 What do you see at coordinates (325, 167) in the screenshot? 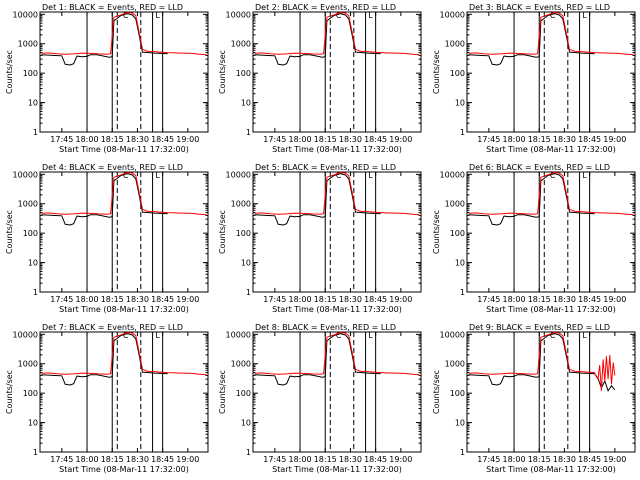
I see `panel-title: Det 5: BLACK = Events, RED = LLD` at bounding box center [325, 167].